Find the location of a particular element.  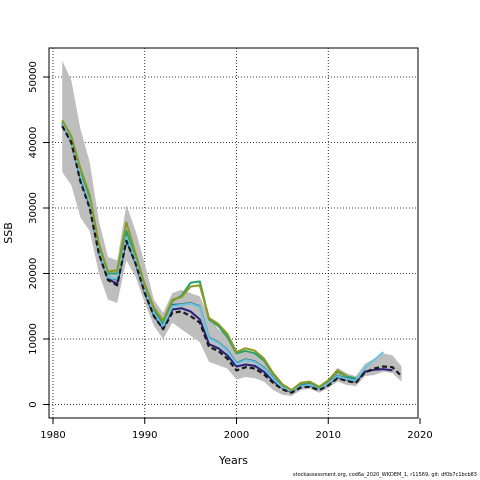

y-tick-label-40000: 40000 is located at coordinates (33, 143).